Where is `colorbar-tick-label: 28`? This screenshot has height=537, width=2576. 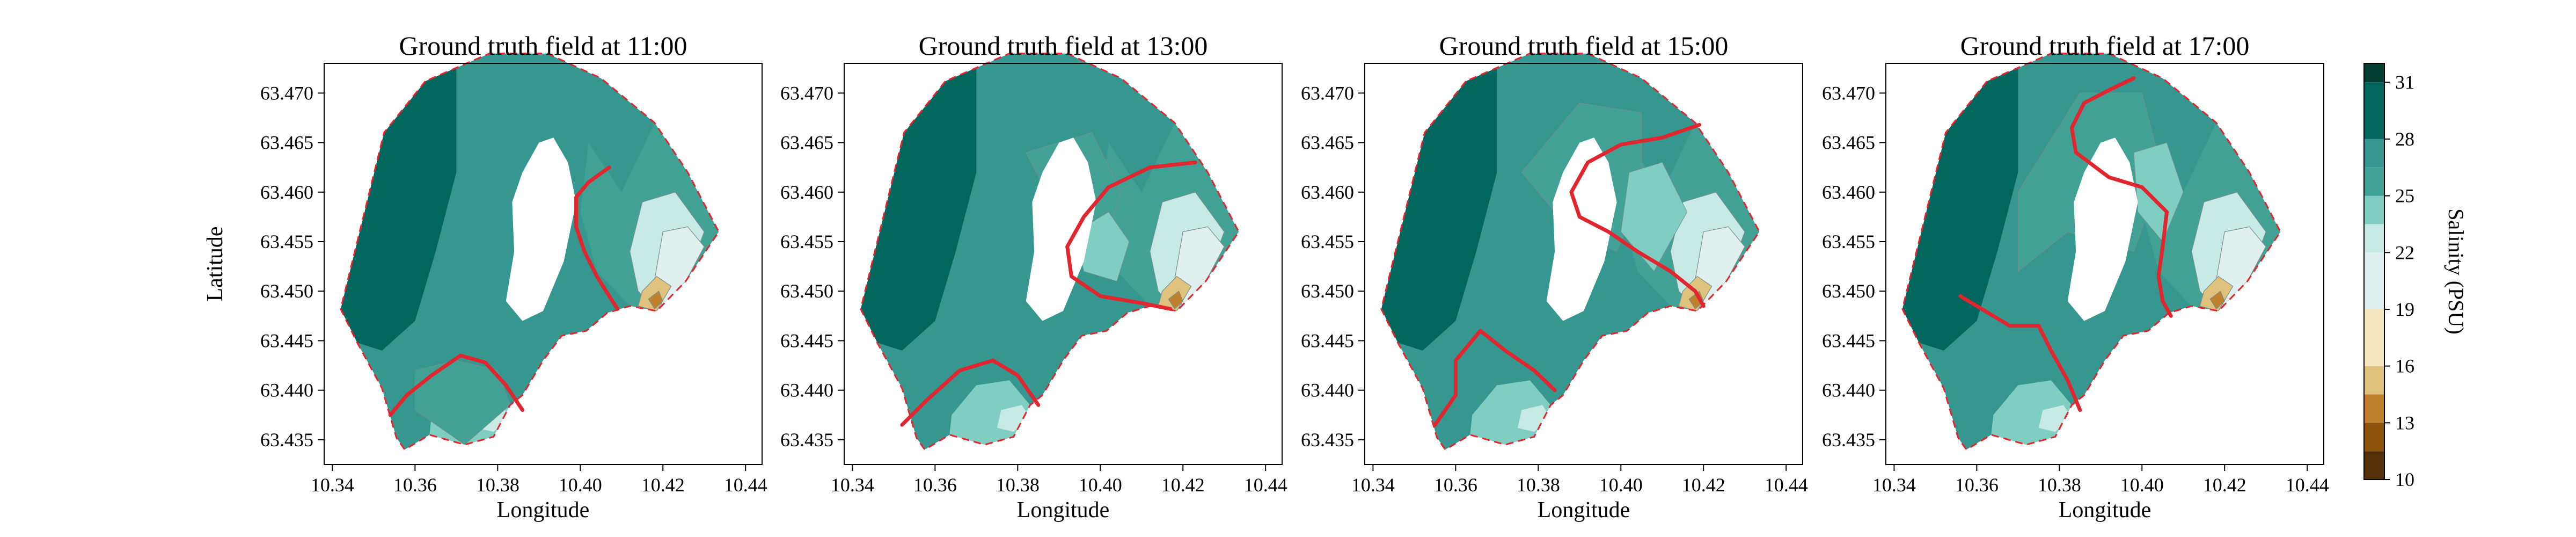 colorbar-tick-label: 28 is located at coordinates (2404, 139).